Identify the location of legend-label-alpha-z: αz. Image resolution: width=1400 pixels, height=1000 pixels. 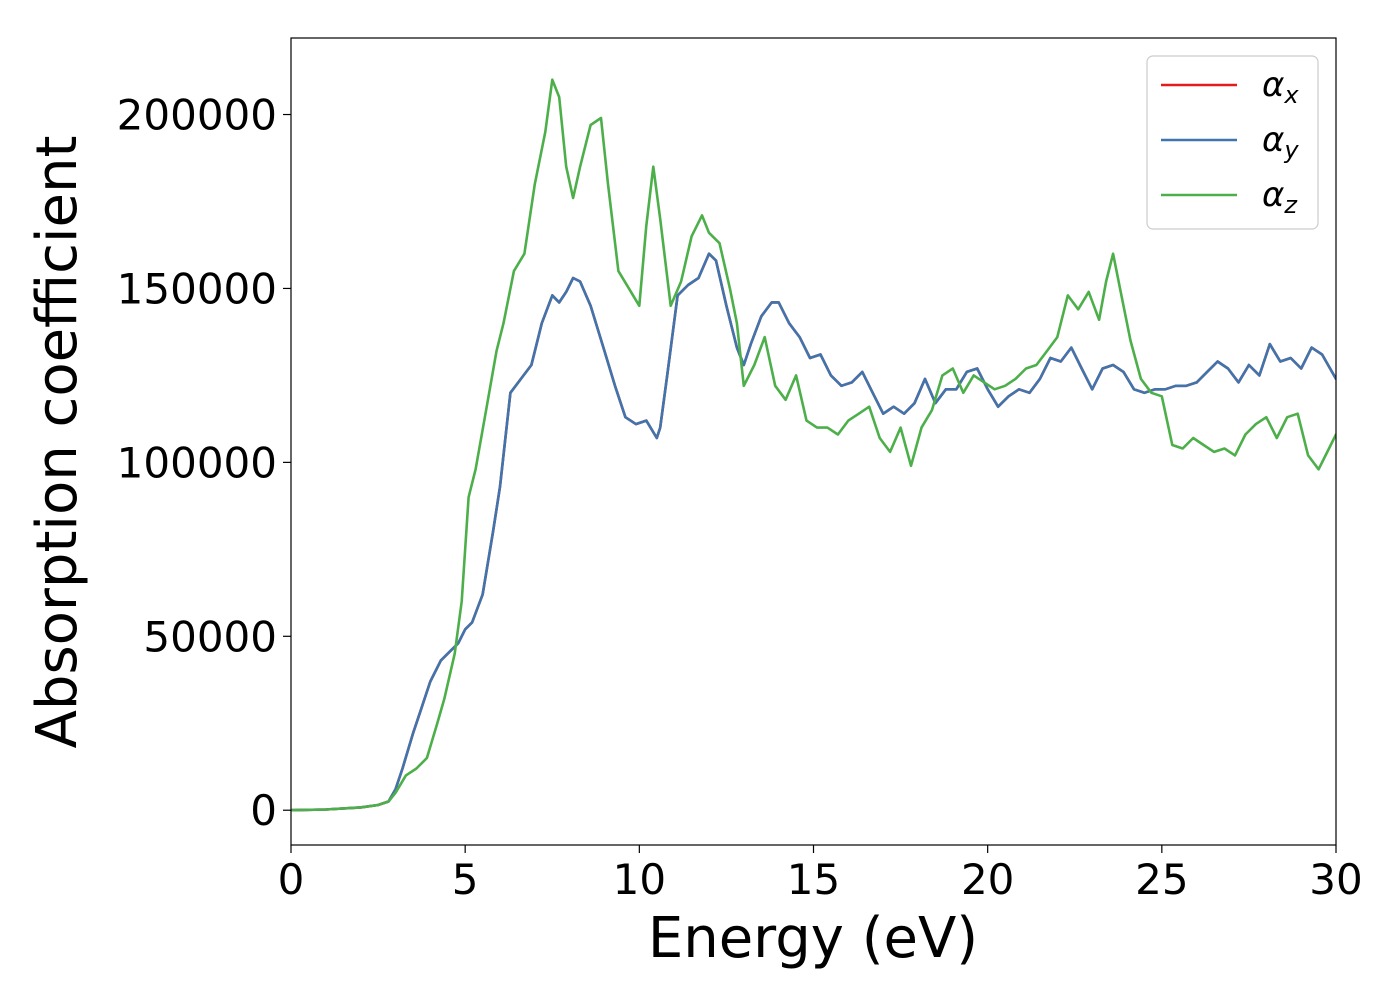
(1280, 197).